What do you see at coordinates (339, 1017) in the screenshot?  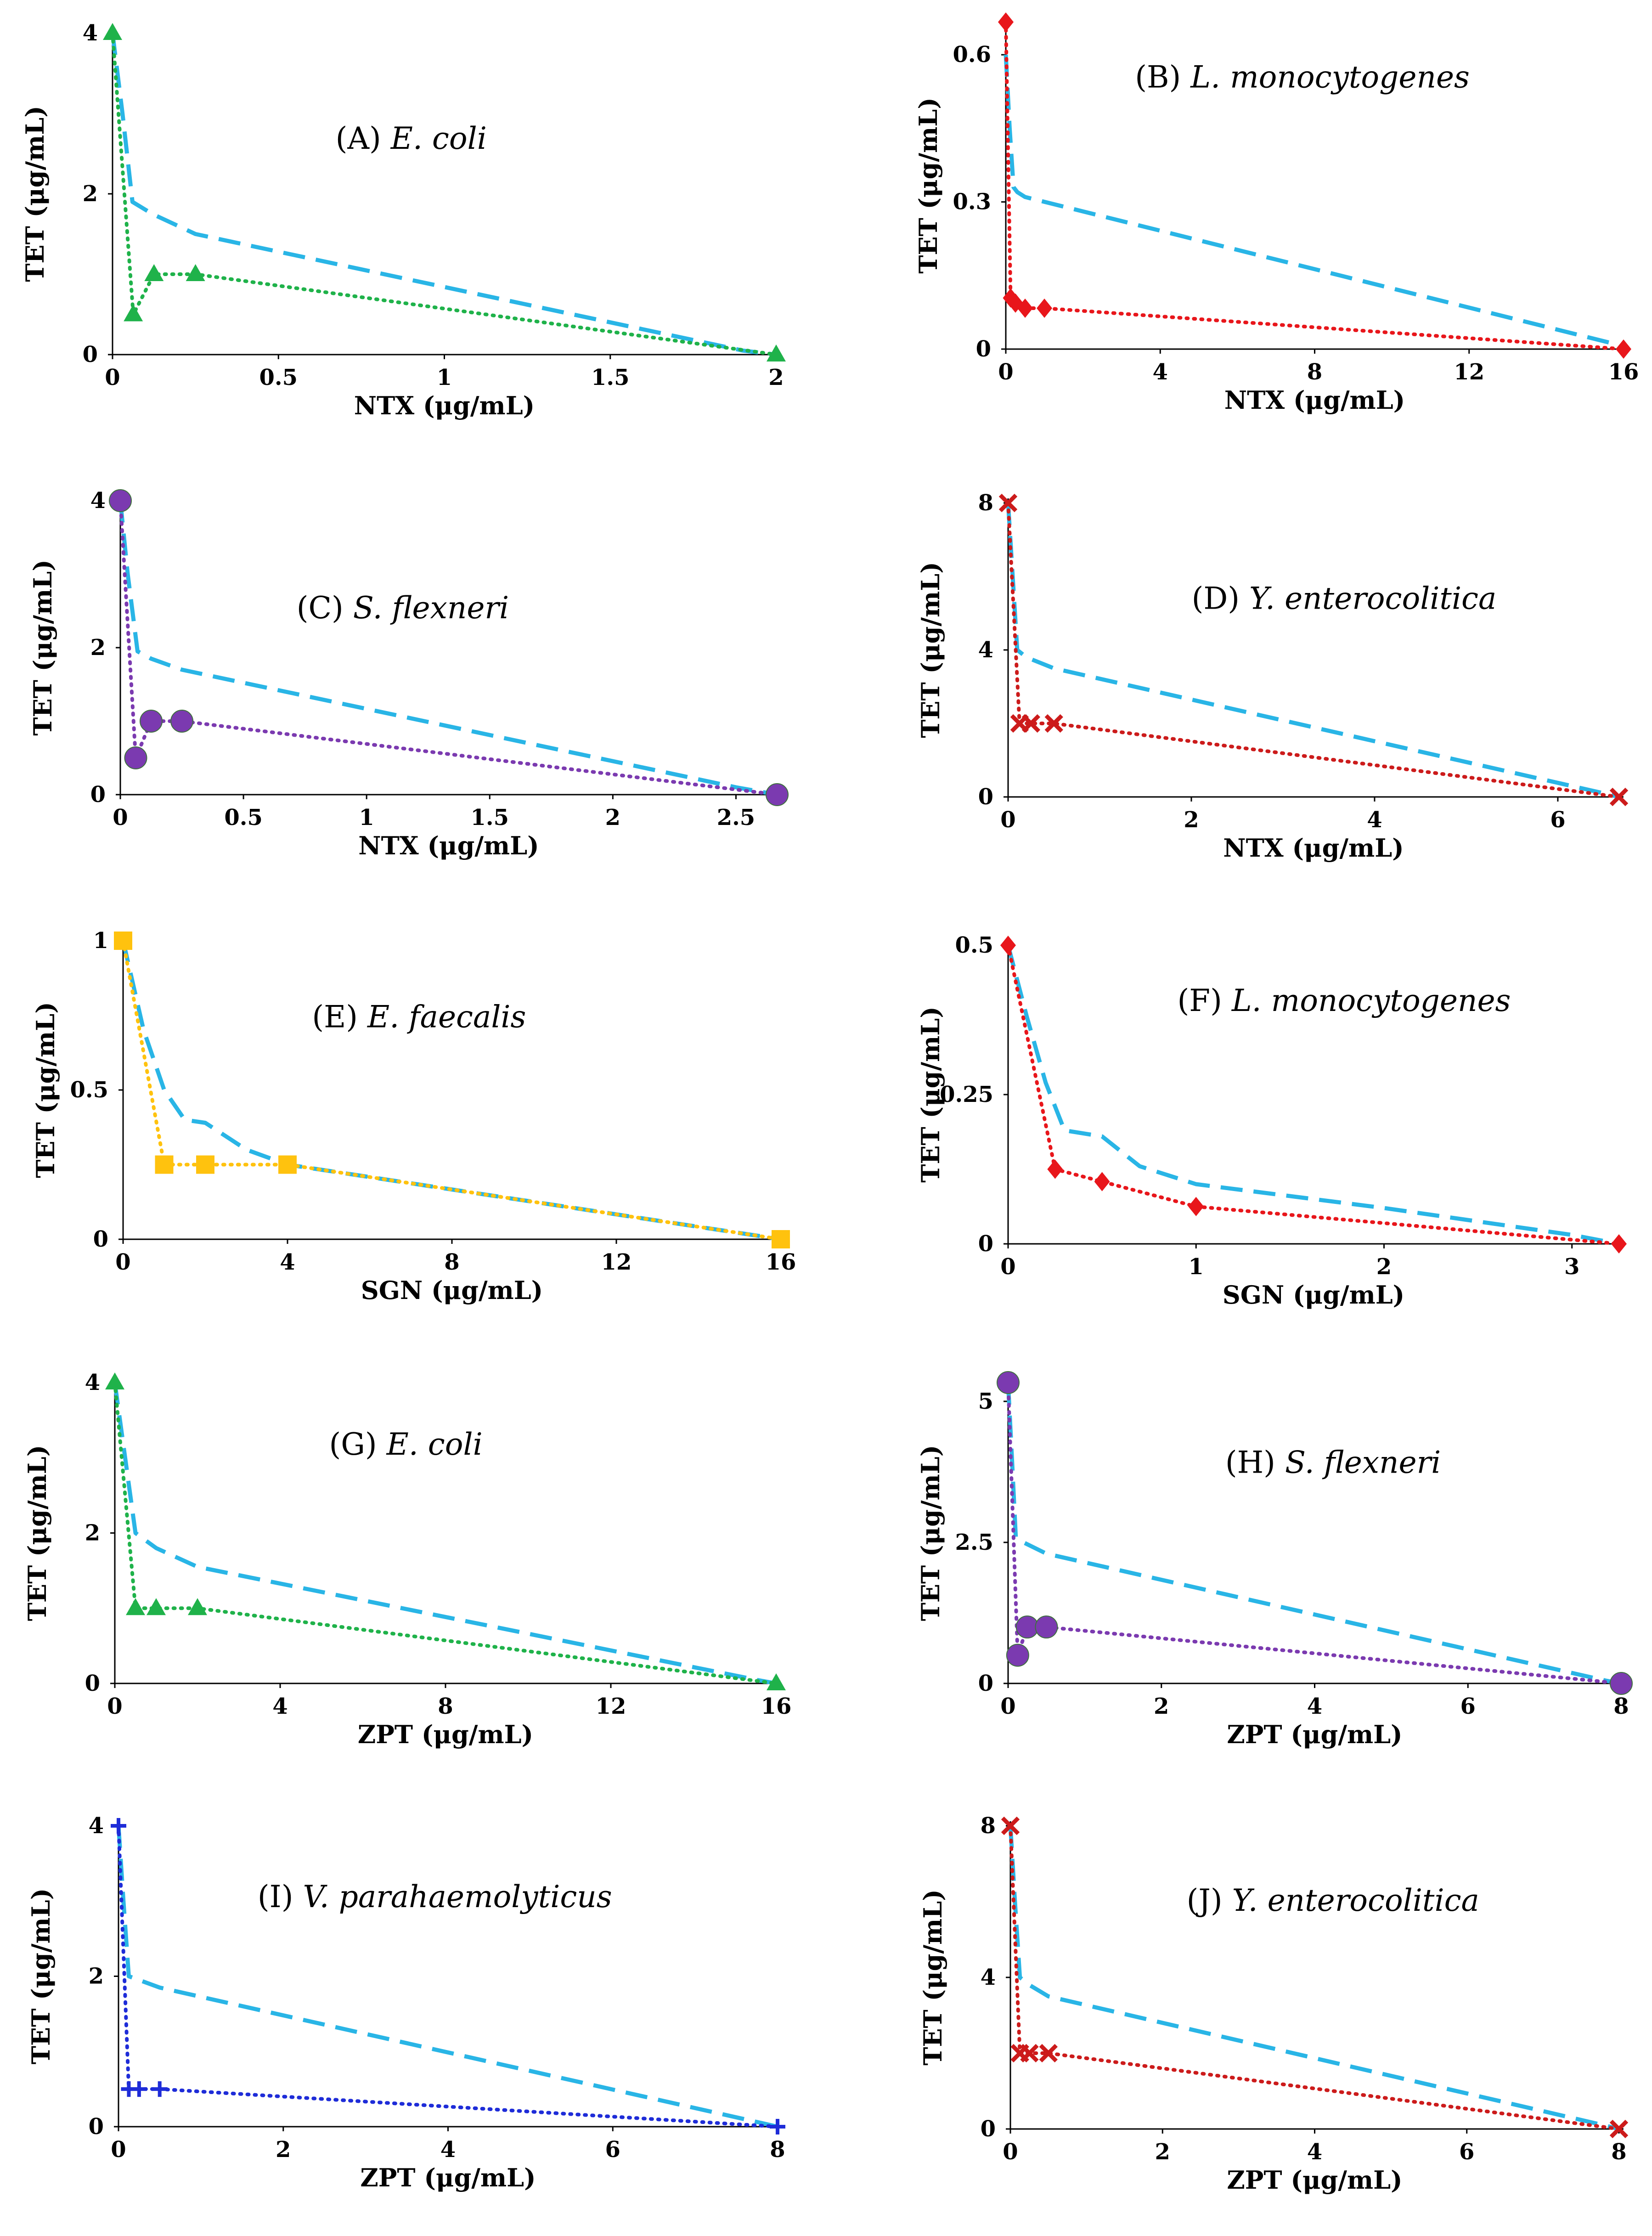 I see `panel-title-prefix: (E)` at bounding box center [339, 1017].